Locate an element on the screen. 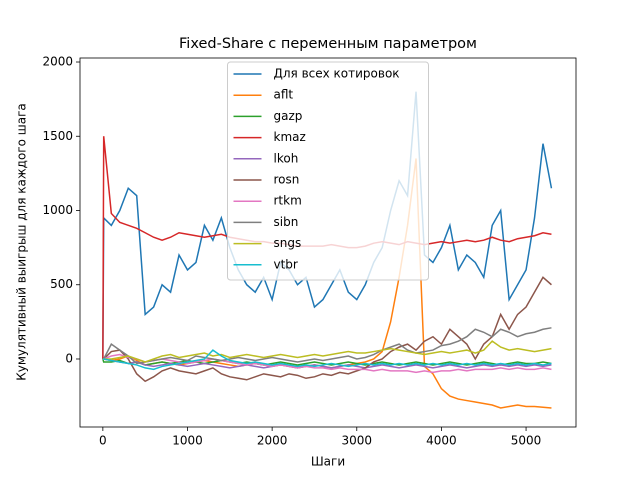 The height and width of the screenshot is (484, 640). legend-label: rosn is located at coordinates (287, 180).